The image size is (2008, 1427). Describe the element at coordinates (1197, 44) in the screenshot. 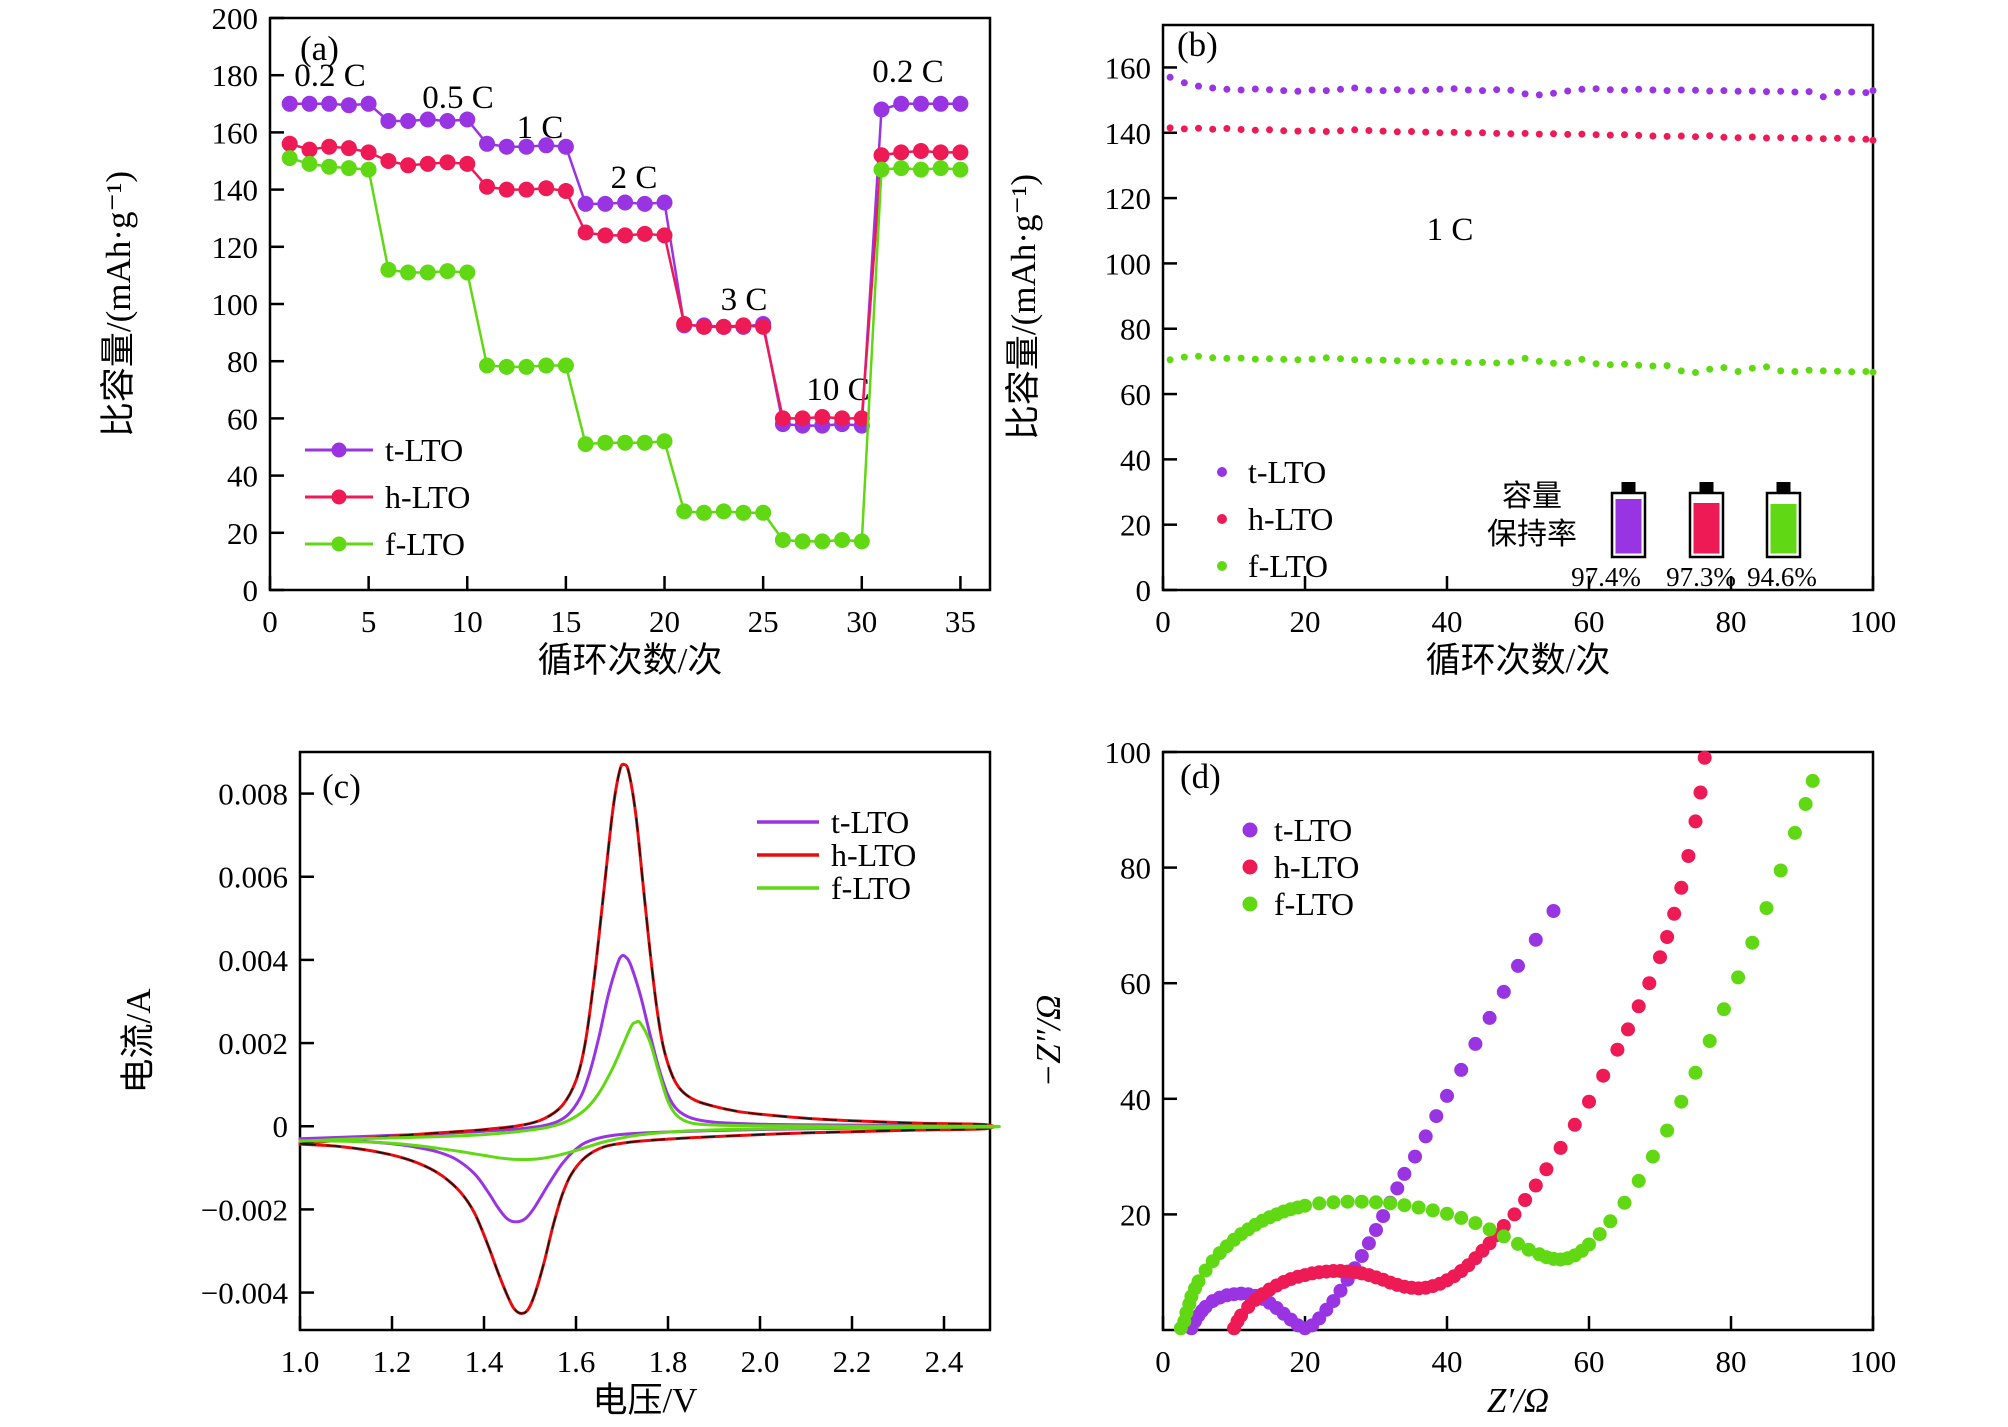

I see `panel-letter: (b)` at that location.